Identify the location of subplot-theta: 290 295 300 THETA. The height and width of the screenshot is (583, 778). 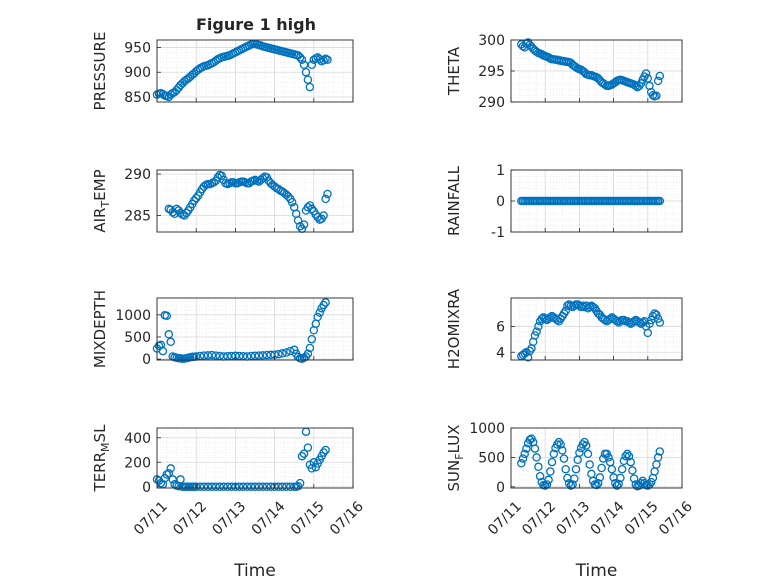
(564, 72).